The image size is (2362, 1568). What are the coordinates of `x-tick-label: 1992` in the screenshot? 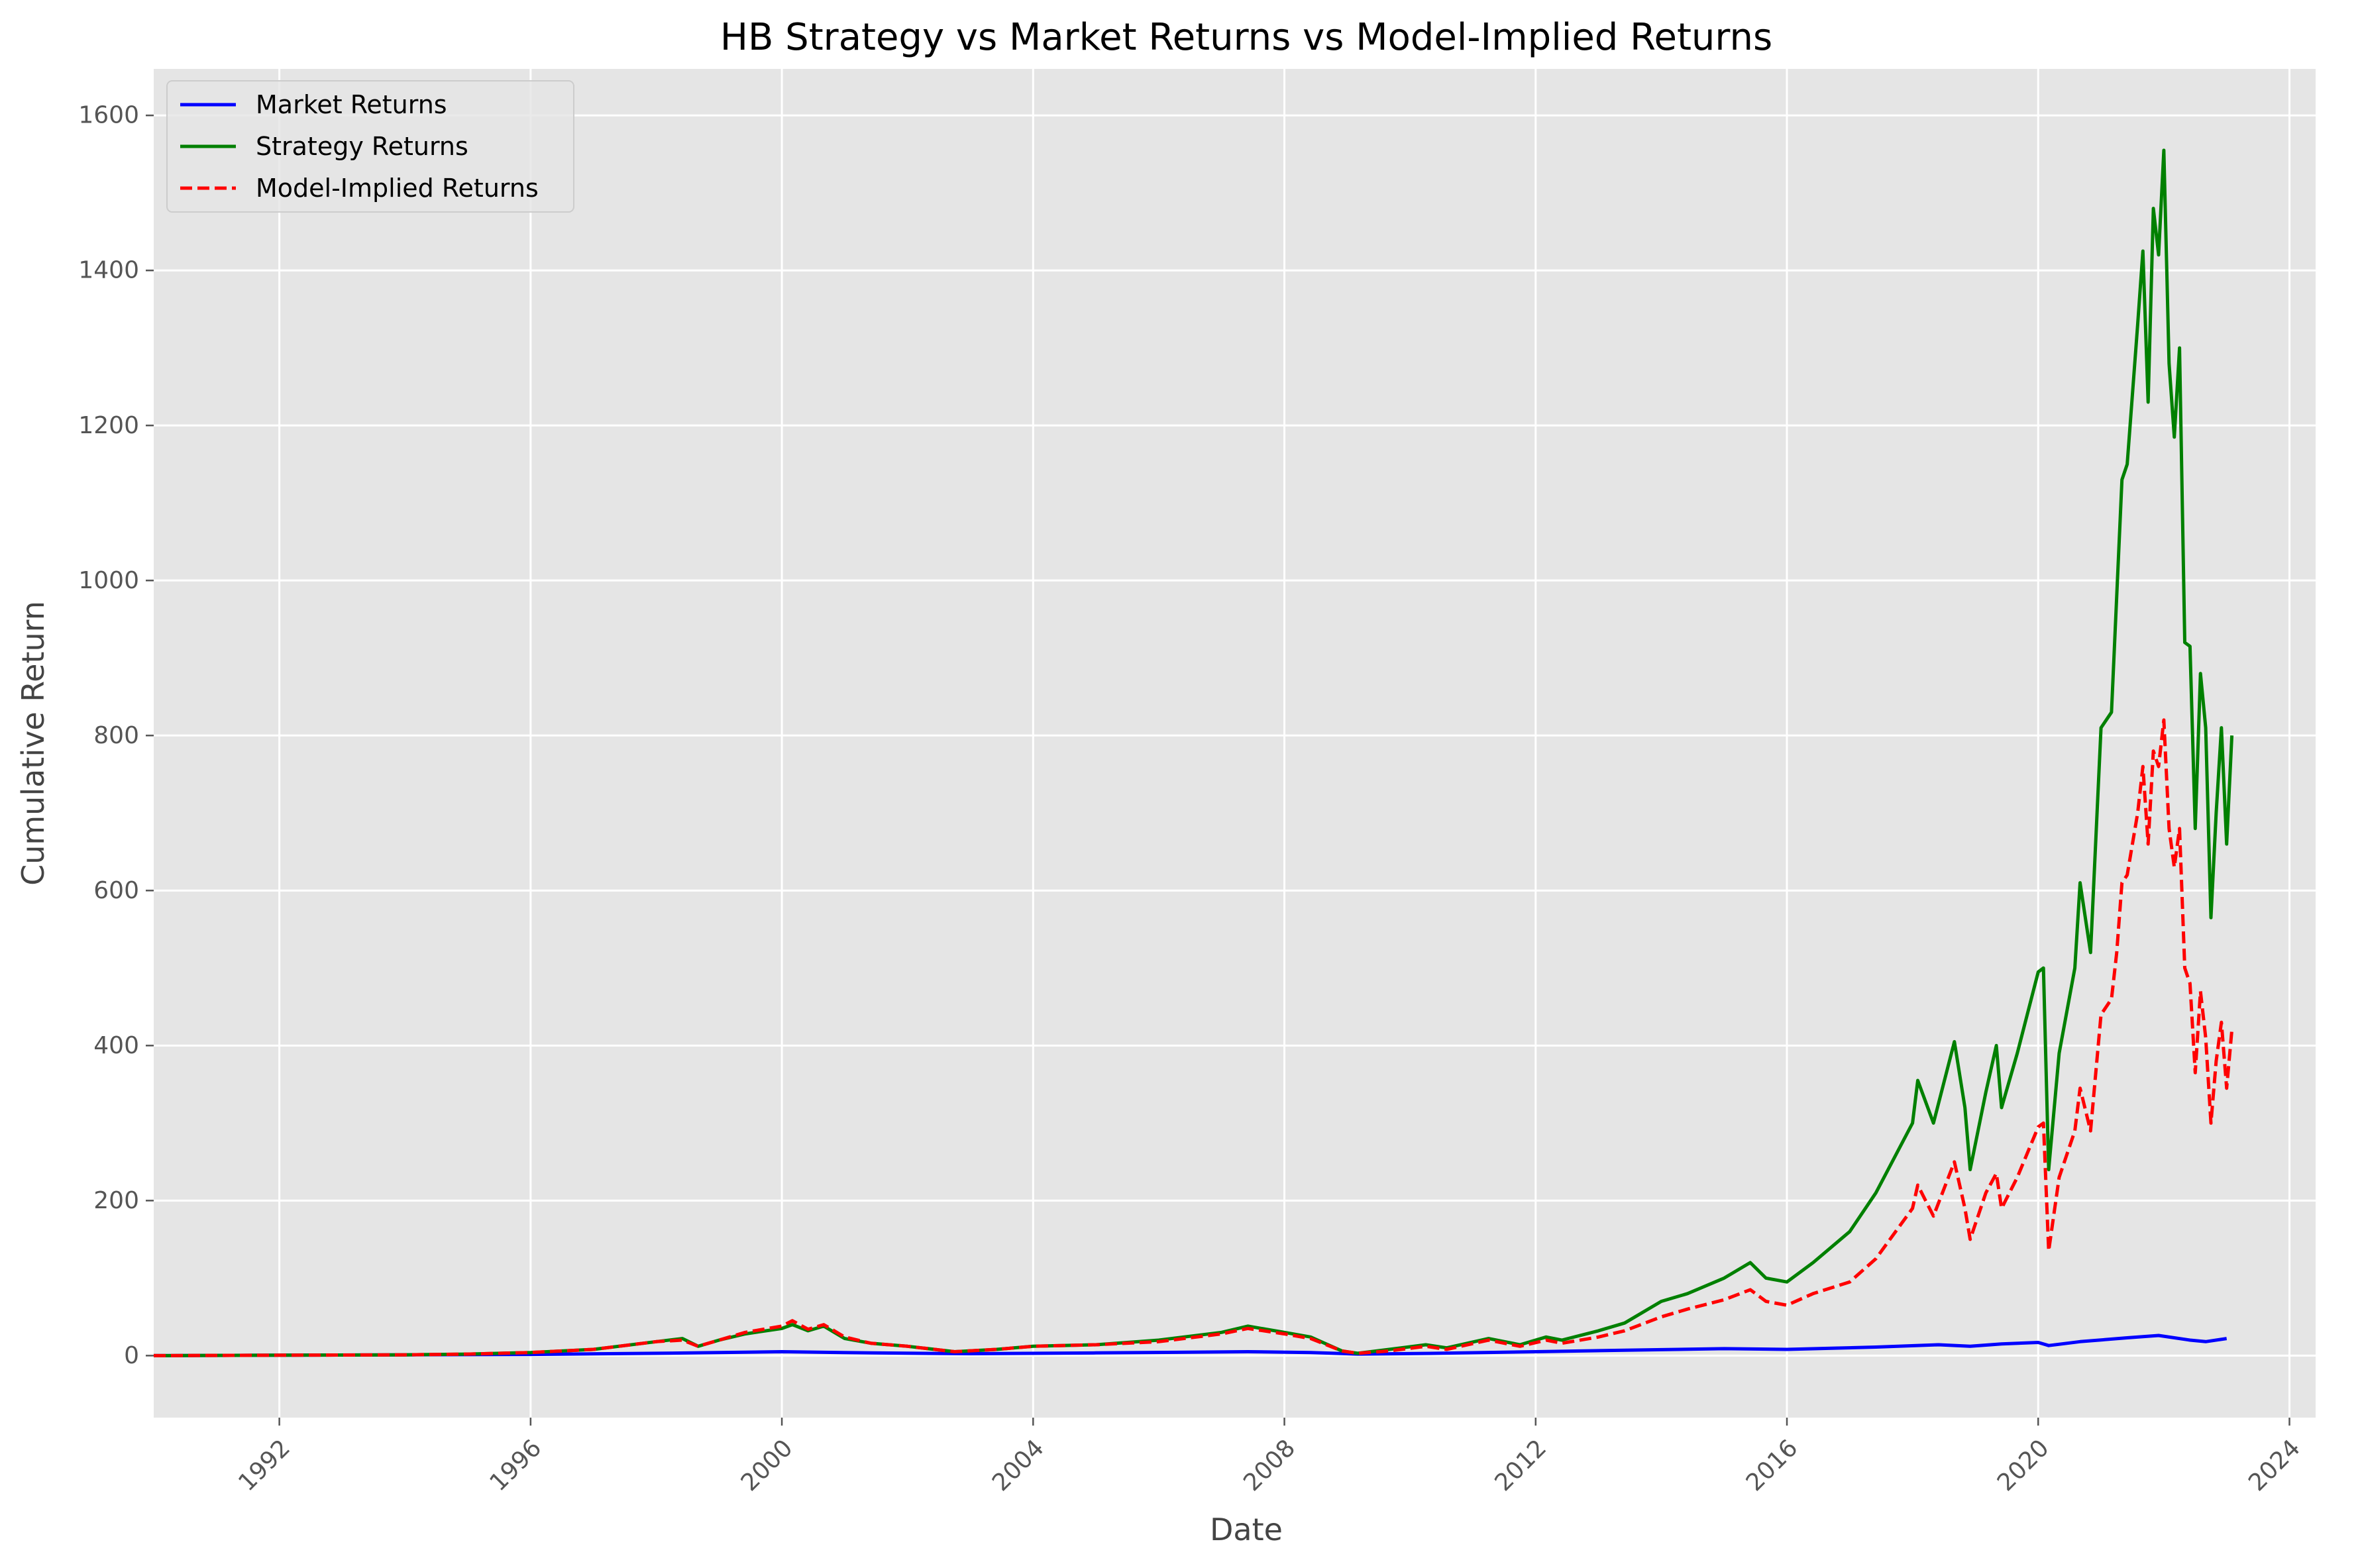 It's located at (264, 1465).